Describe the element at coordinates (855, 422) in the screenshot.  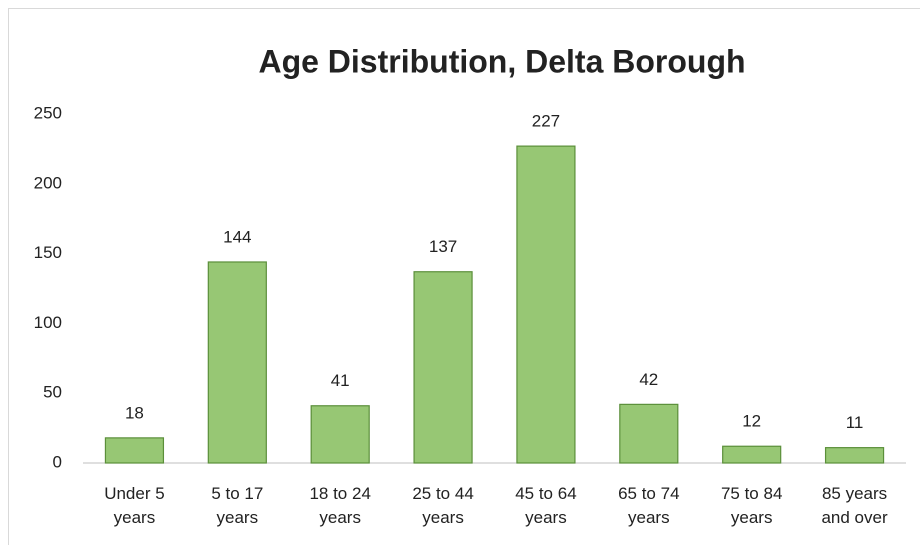
I see `data-label: 11` at that location.